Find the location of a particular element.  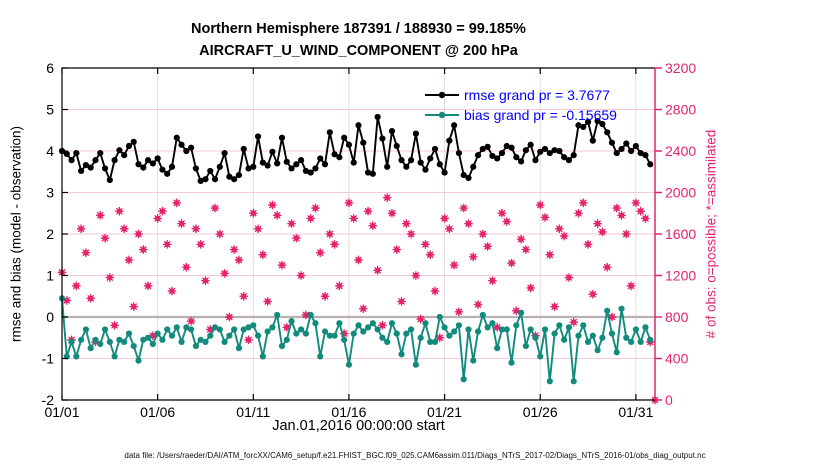

right-axis-label: # of obs: o=possible; *=assimilated is located at coordinates (711, 234).